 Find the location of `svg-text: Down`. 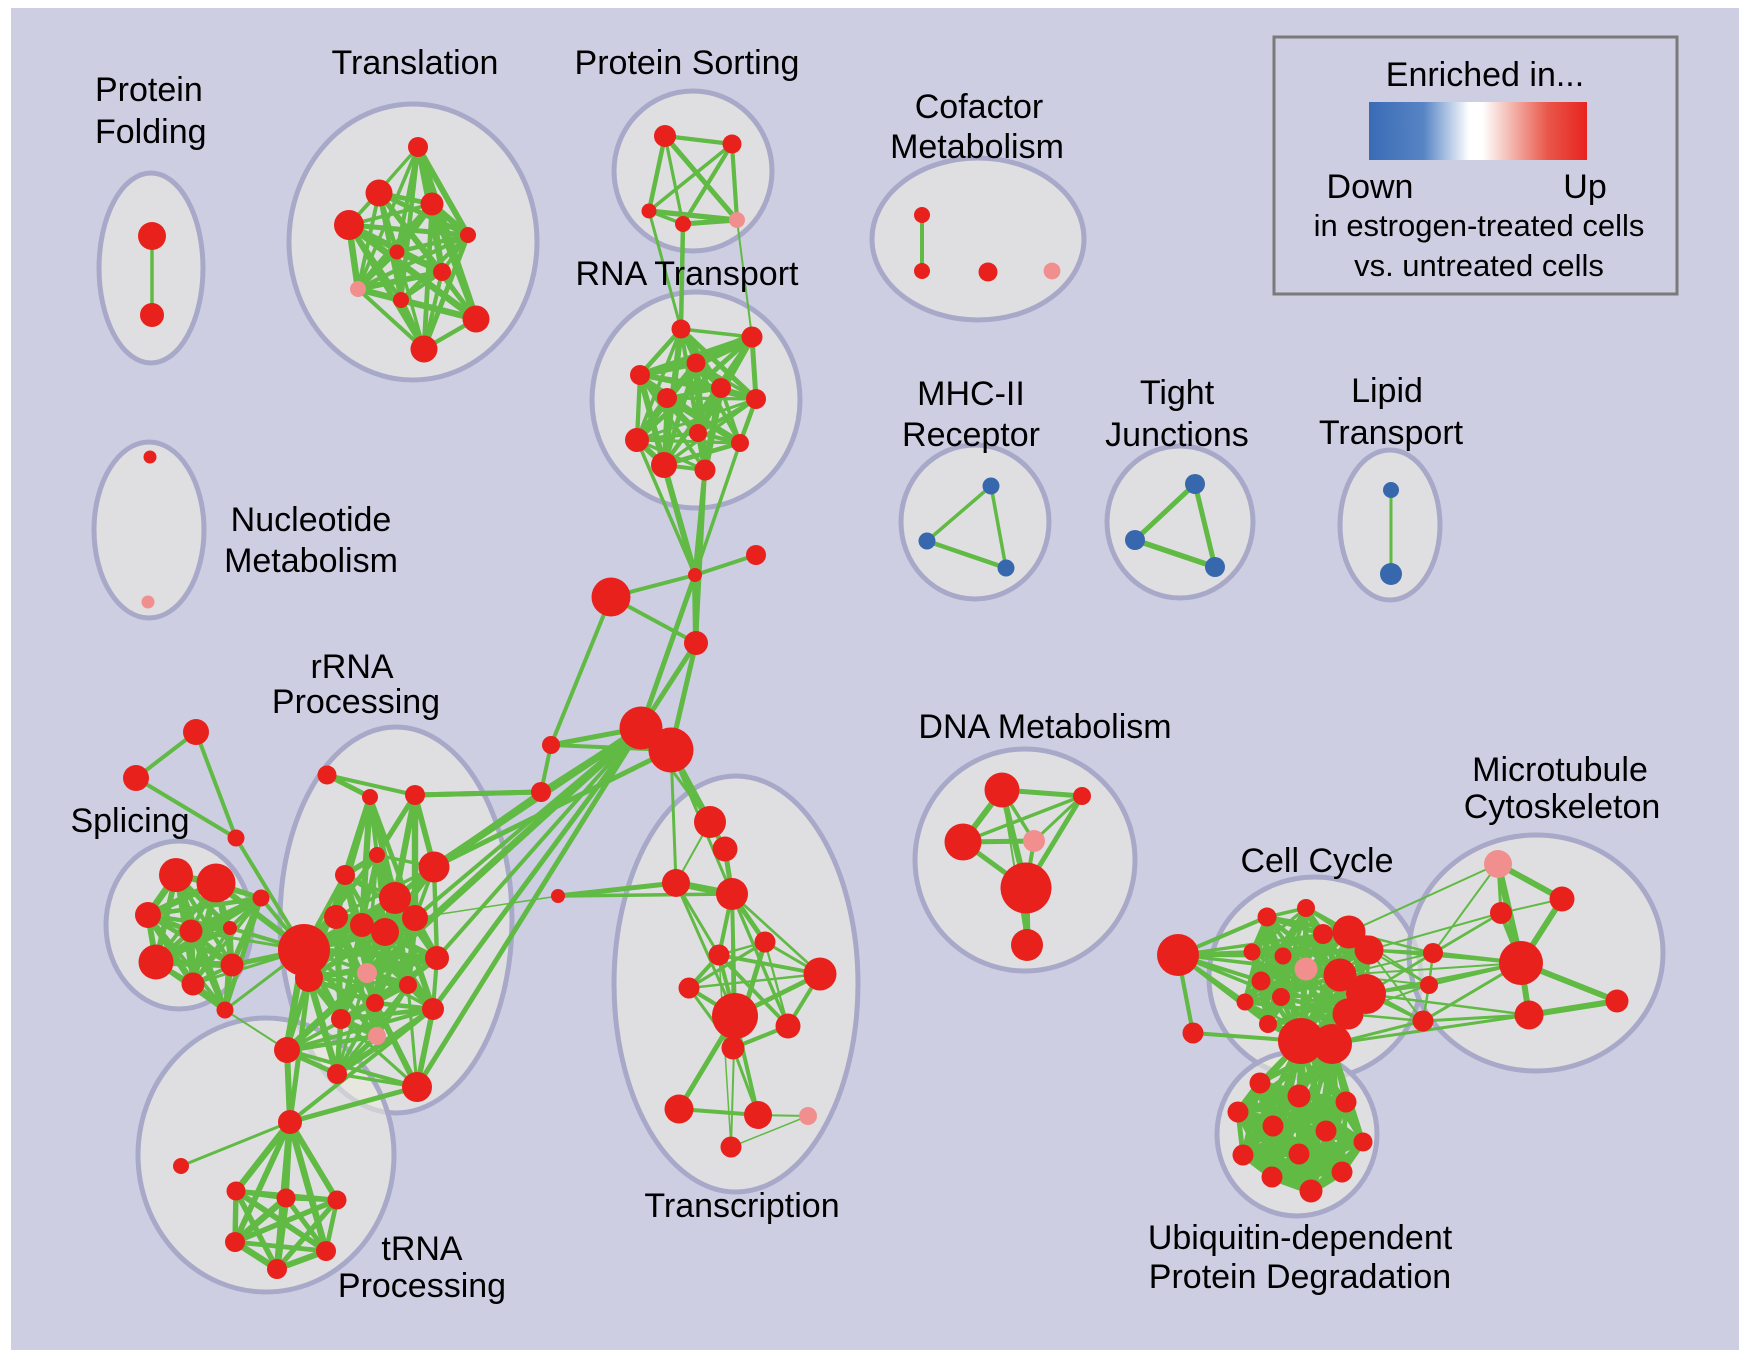

svg-text: Down is located at coordinates (1370, 187).